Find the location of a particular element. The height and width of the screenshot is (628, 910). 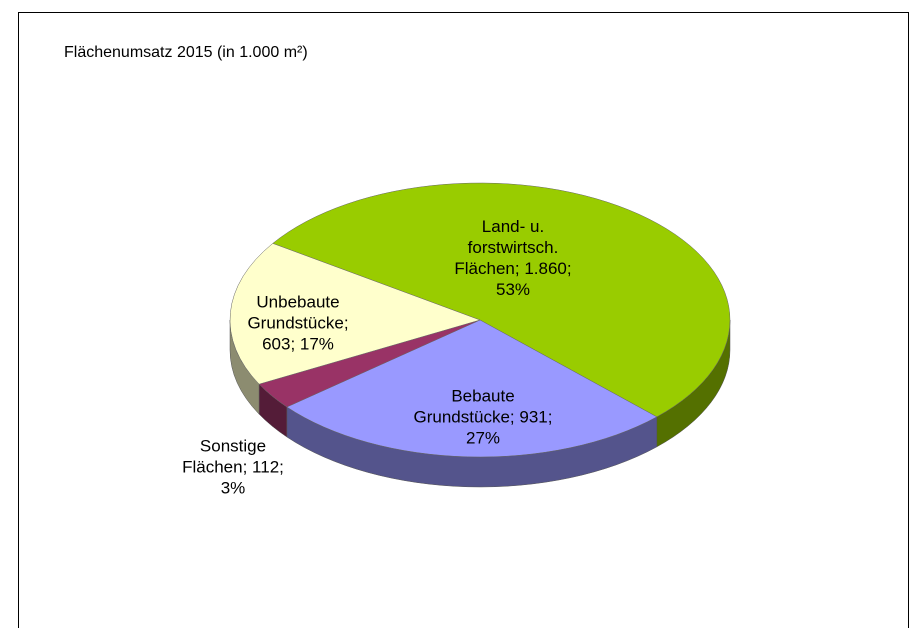

chart-title: Flächenumsatz 2015 (in 1.000 m²) is located at coordinates (186, 52).